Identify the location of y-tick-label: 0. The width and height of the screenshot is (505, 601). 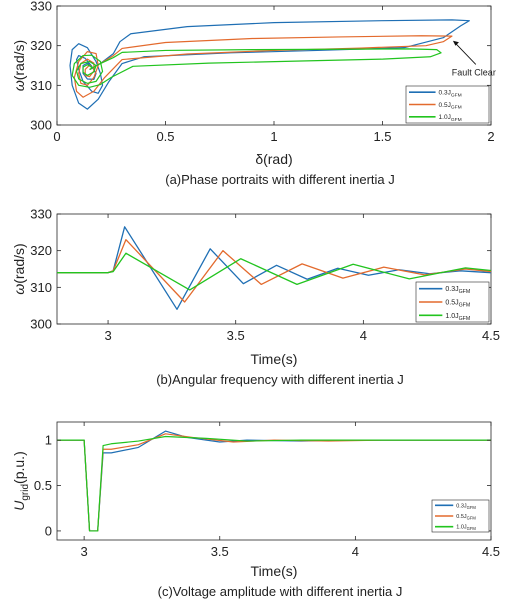
(48, 530).